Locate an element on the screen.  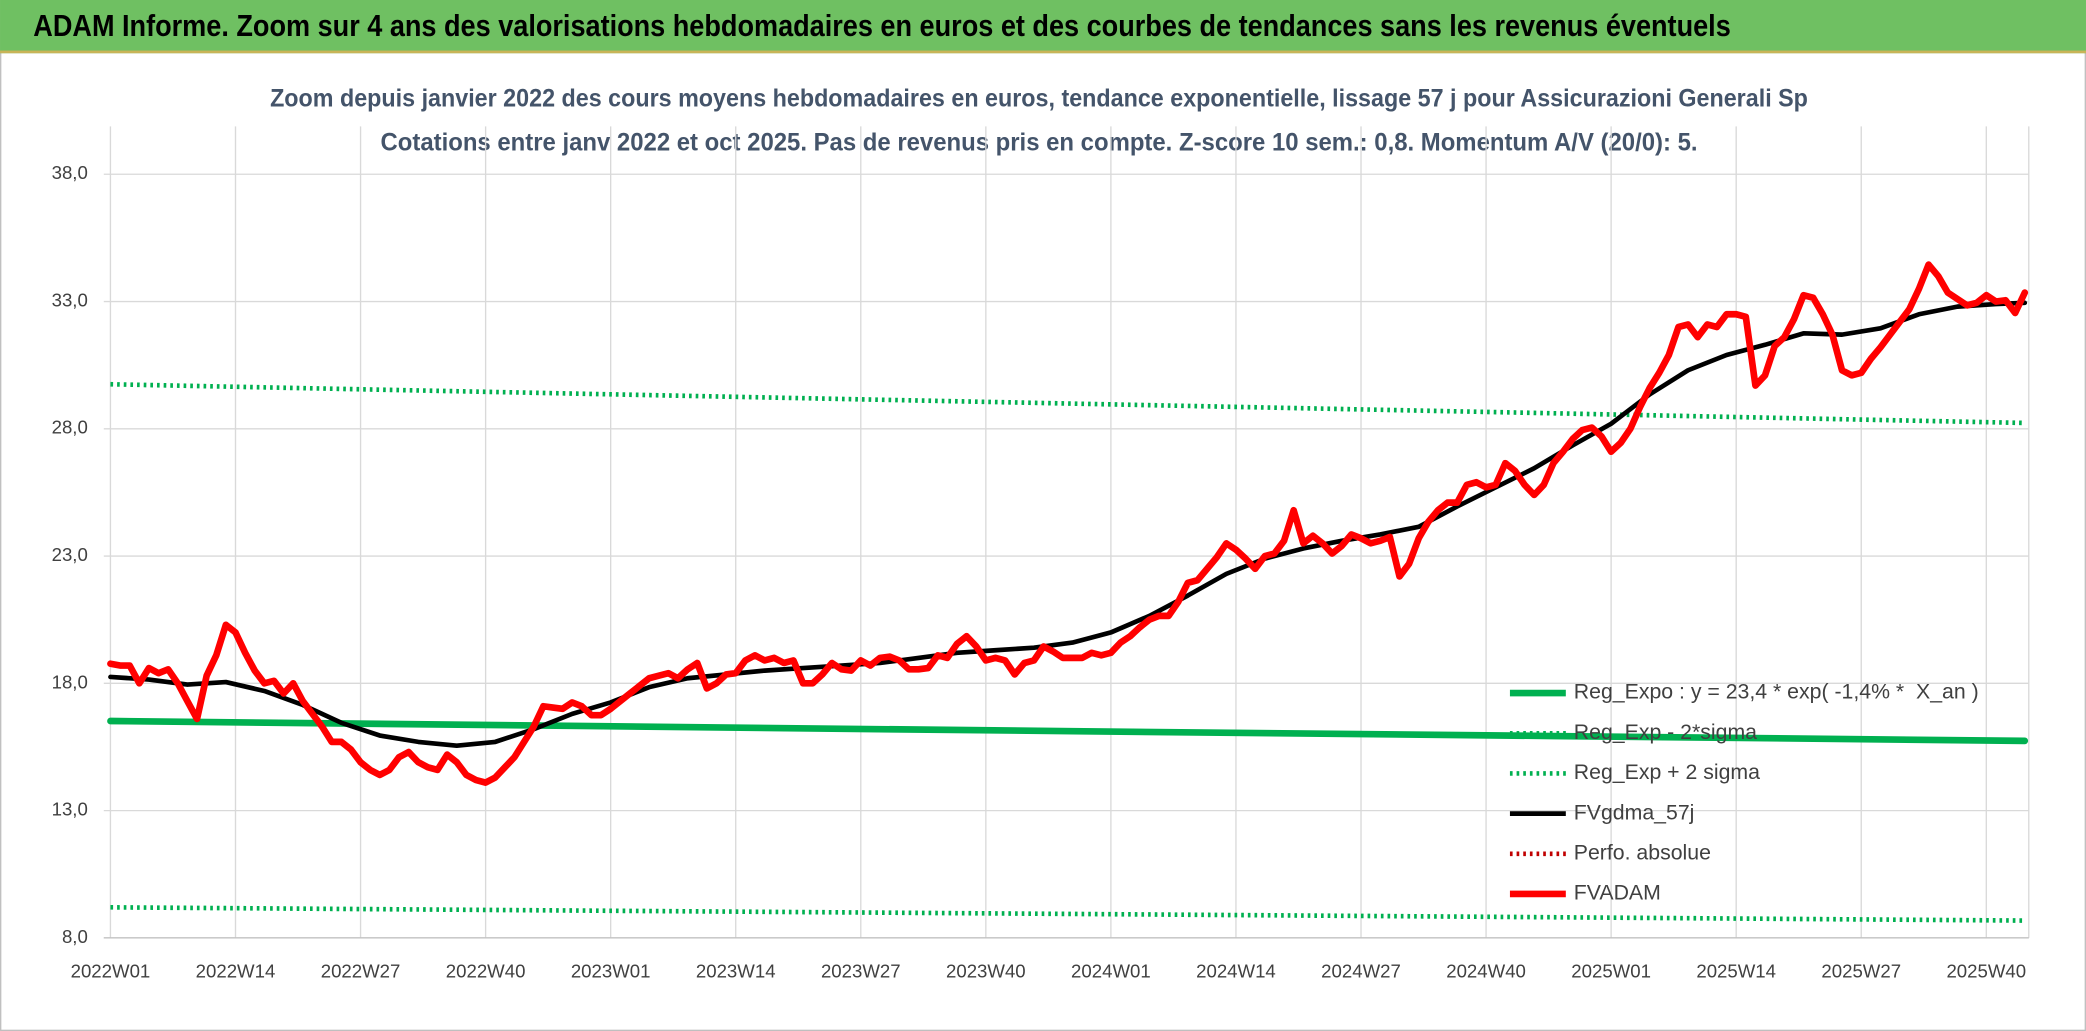
x-tick-label: 2022W40 is located at coordinates (486, 970).